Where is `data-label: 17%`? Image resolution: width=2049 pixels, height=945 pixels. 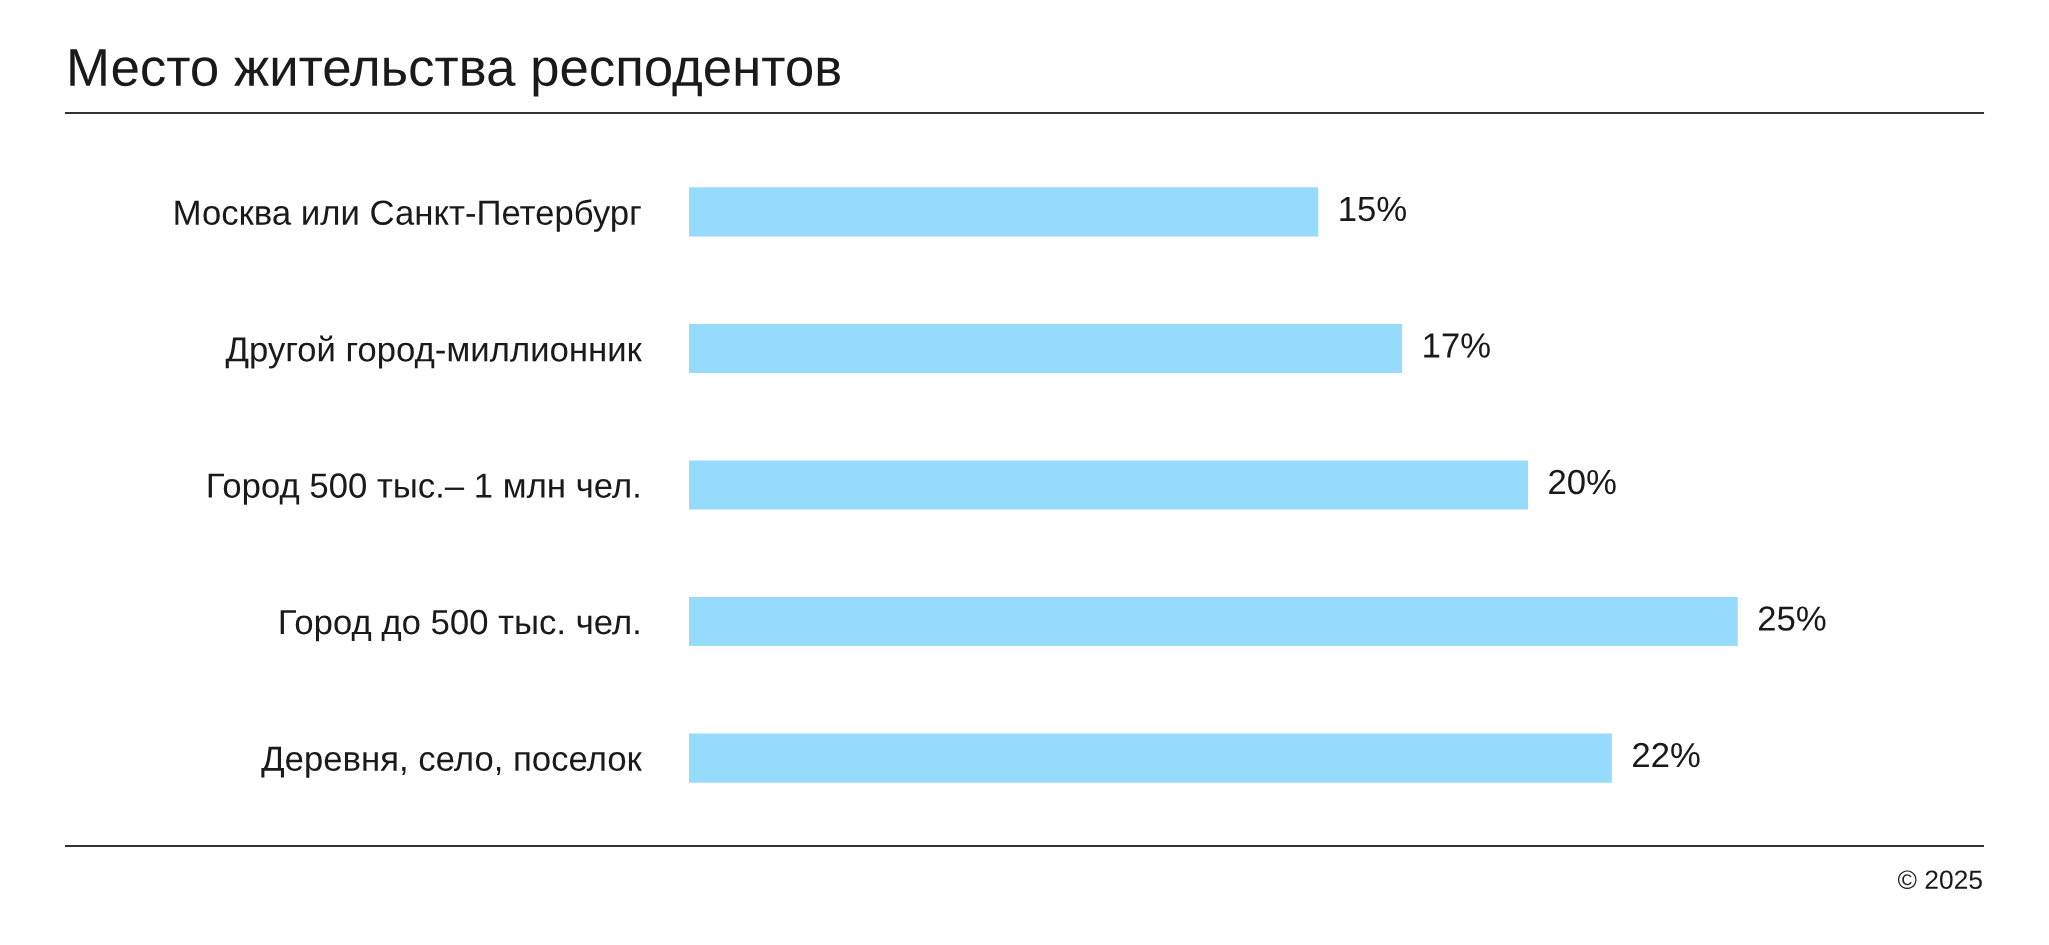
data-label: 17% is located at coordinates (1457, 345).